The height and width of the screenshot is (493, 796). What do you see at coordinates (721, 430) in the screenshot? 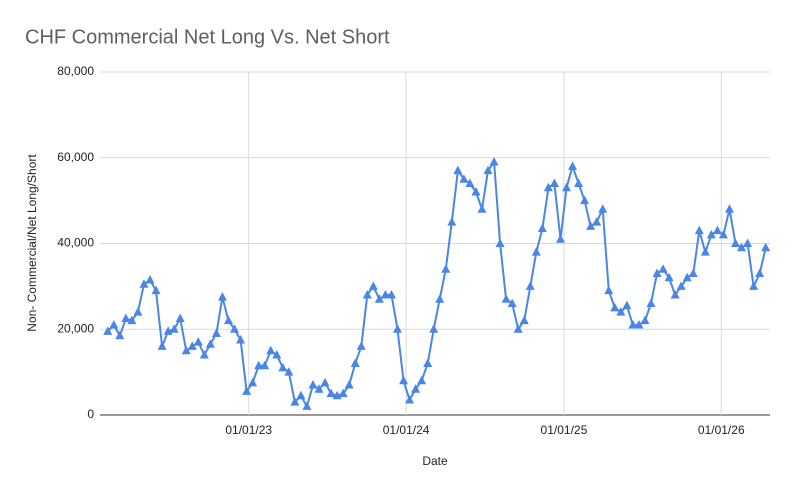
I see `x-tick-label: 01/01/26` at bounding box center [721, 430].